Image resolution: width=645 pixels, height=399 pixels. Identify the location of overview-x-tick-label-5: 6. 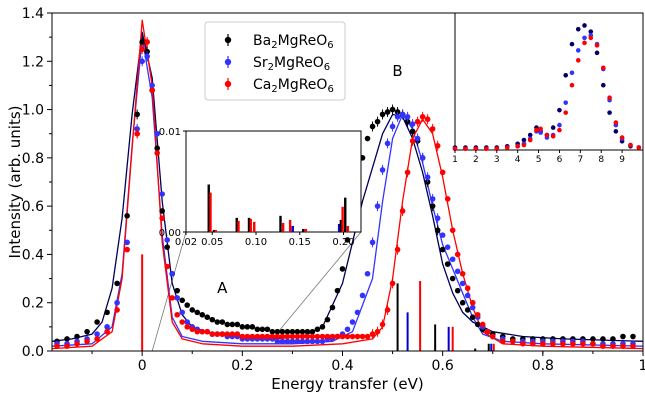
(560, 160).